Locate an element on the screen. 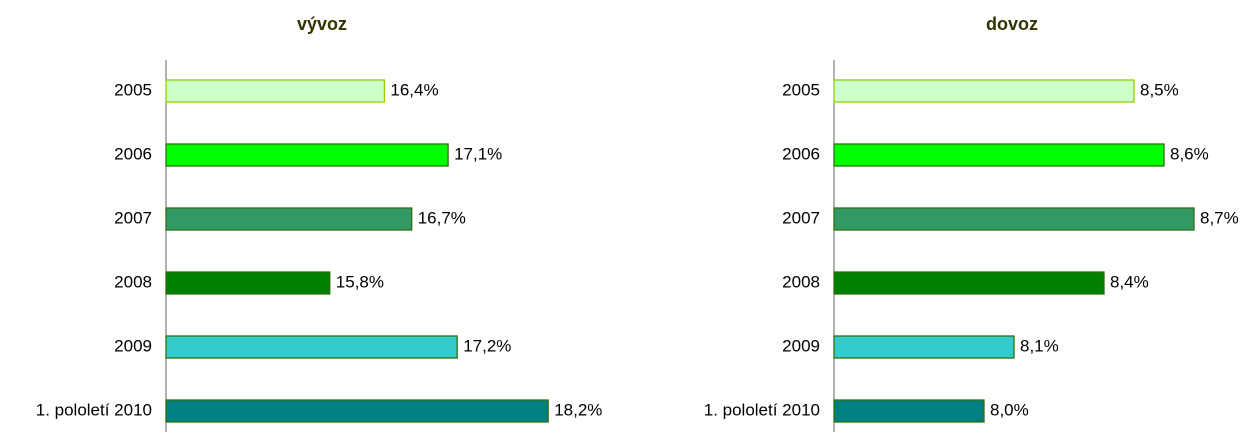 The height and width of the screenshot is (434, 1256). data-label: 17,2% is located at coordinates (487, 345).